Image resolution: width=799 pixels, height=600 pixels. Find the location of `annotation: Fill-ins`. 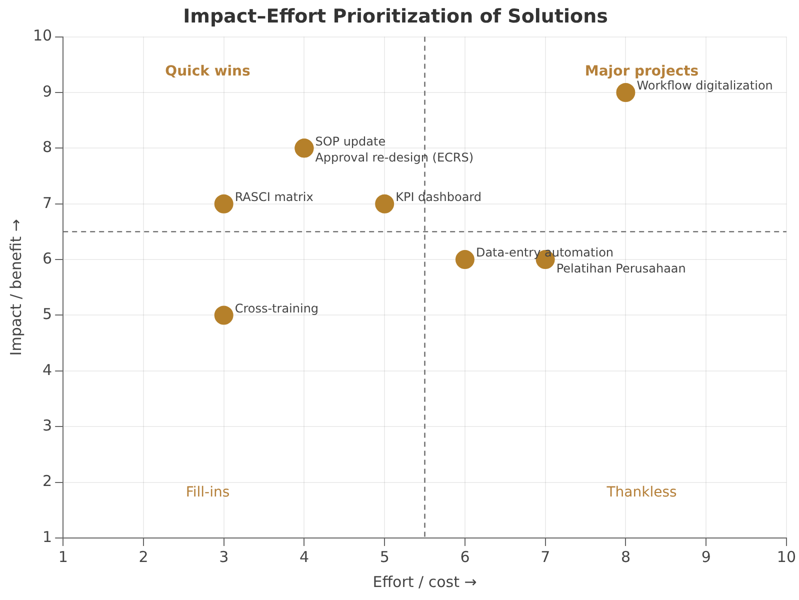

annotation: Fill-ins is located at coordinates (208, 492).